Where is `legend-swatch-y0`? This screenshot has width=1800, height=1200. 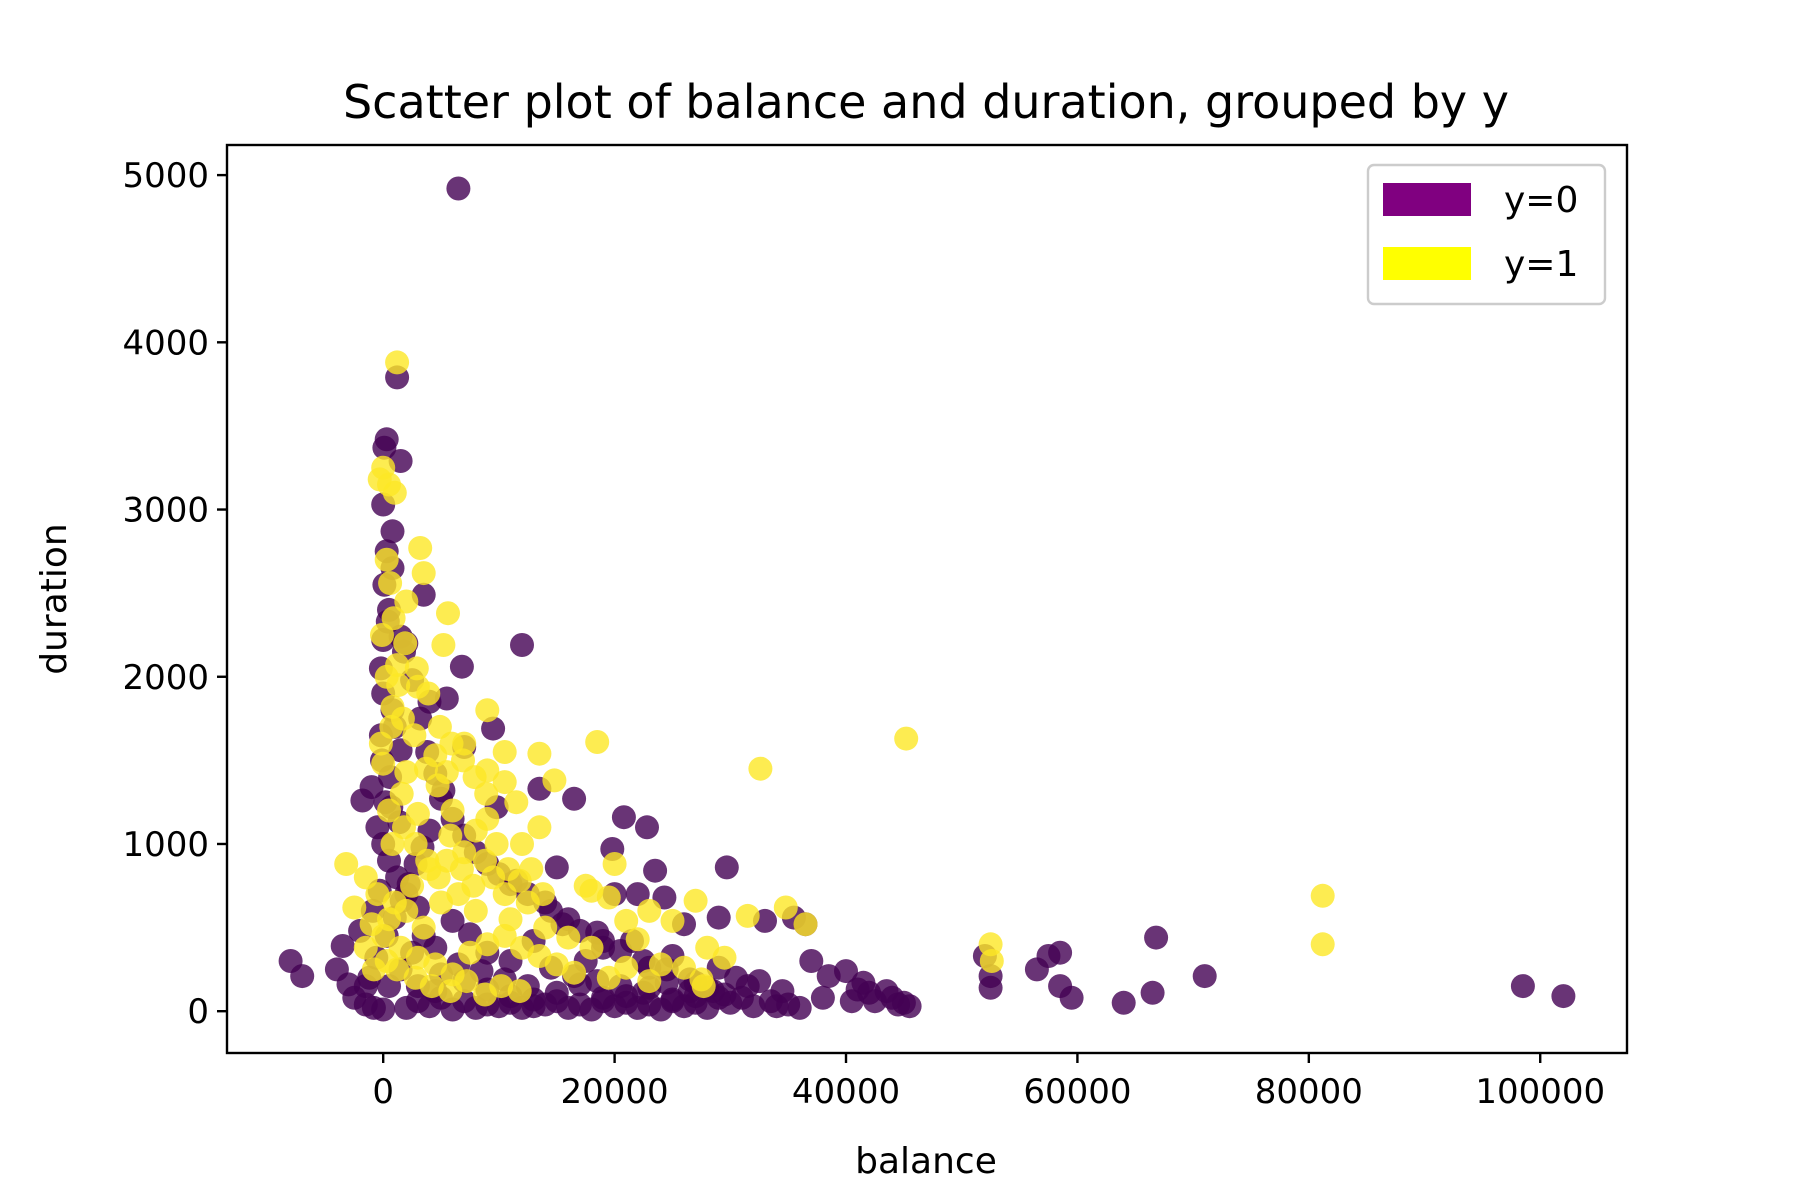 legend-swatch-y0 is located at coordinates (1427, 199).